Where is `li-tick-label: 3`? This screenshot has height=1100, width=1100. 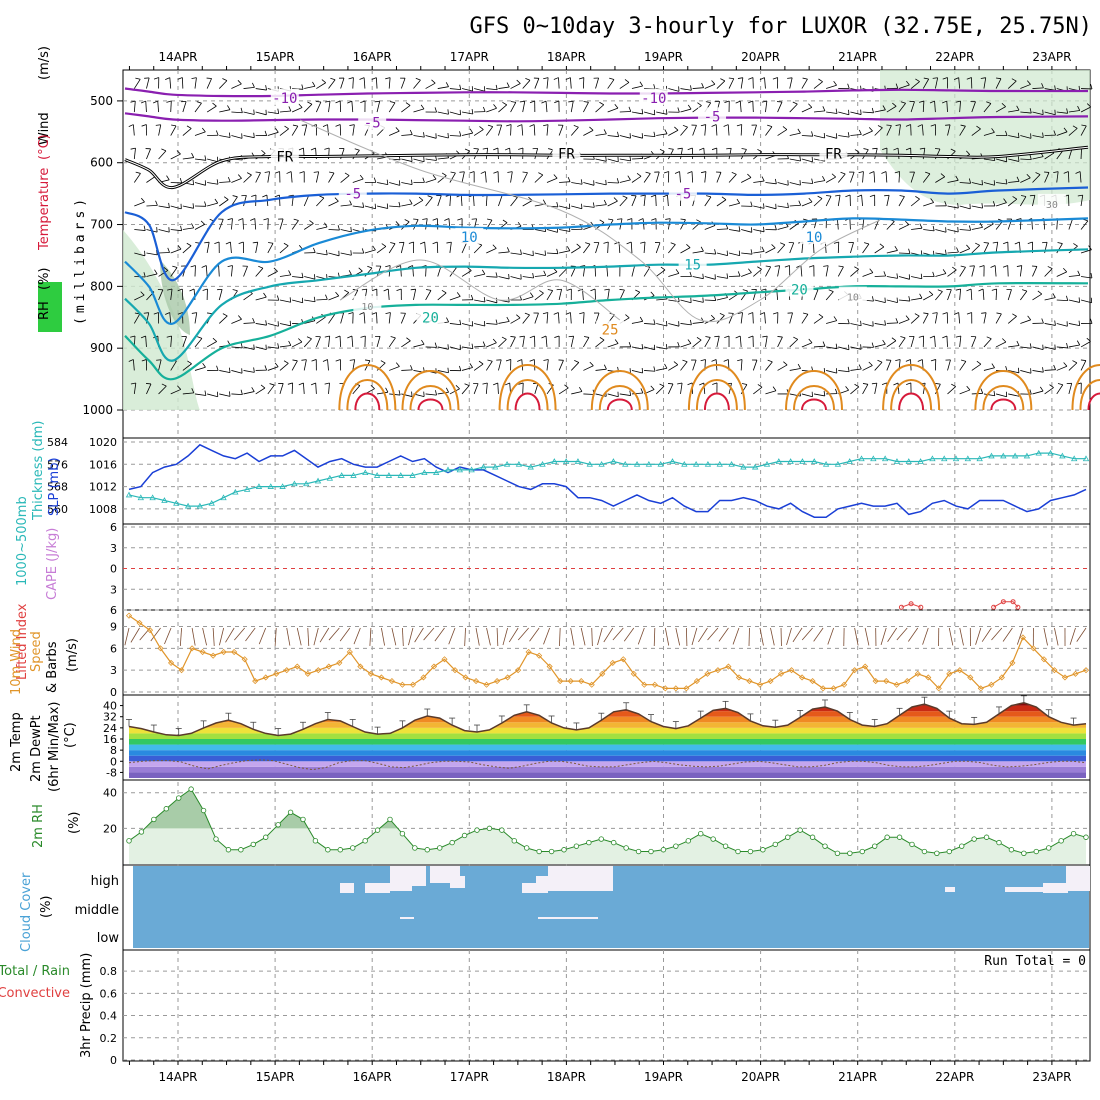 li-tick-label: 3 is located at coordinates (113, 589).